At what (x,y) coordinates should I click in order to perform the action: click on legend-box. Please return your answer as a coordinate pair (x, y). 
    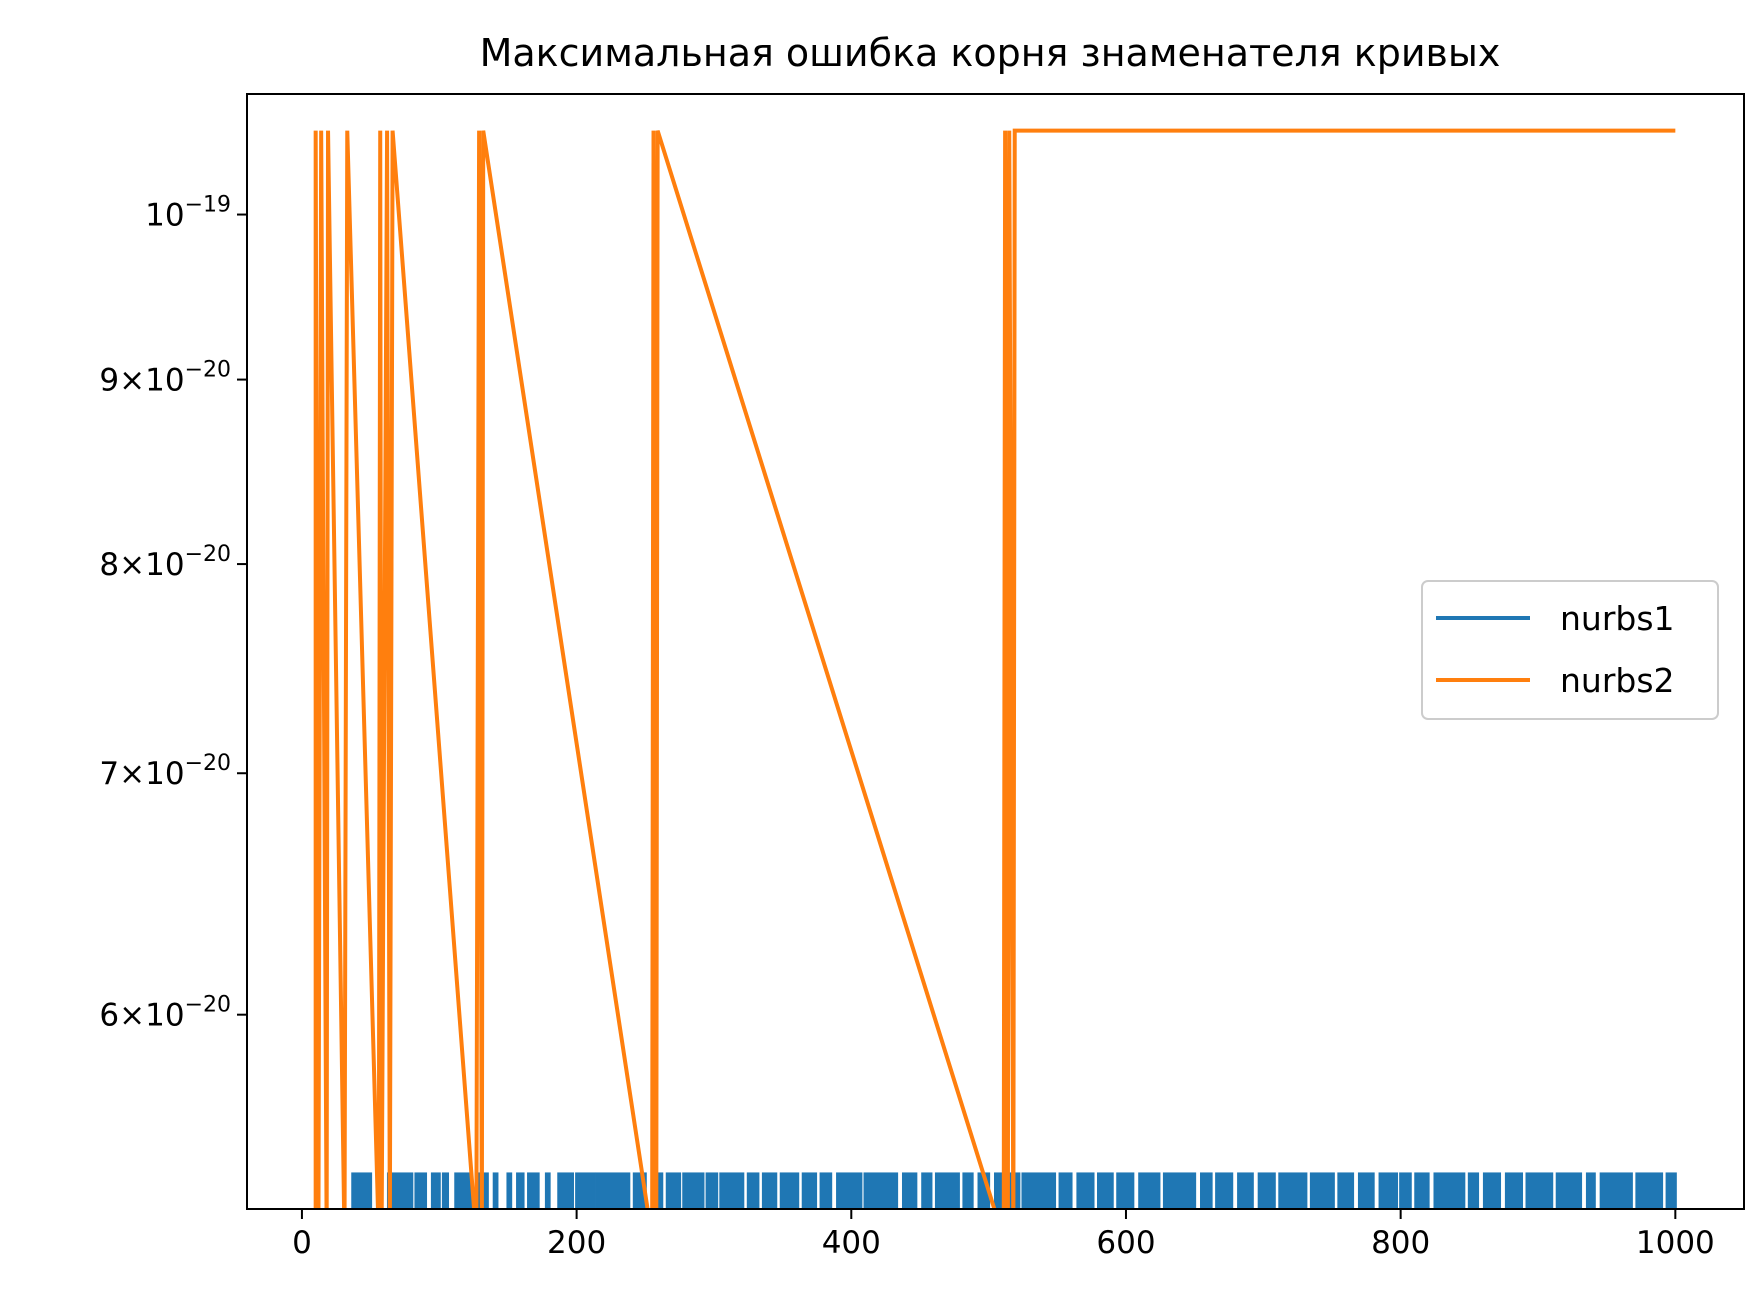
    Looking at the image, I should click on (1570, 650).